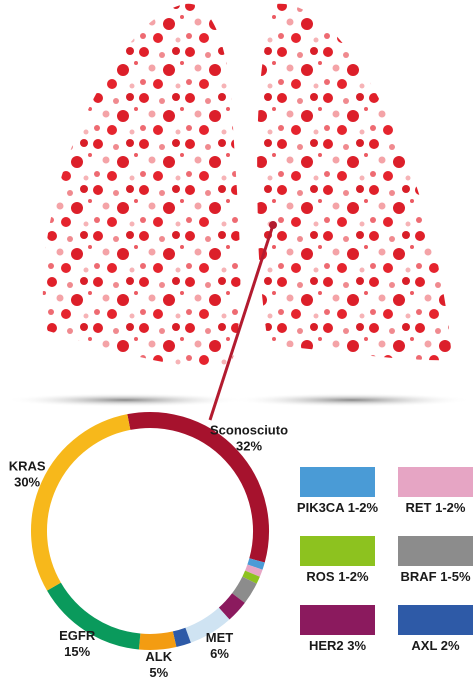 The height and width of the screenshot is (694, 474). Describe the element at coordinates (241, 322) in the screenshot. I see `connector` at that location.